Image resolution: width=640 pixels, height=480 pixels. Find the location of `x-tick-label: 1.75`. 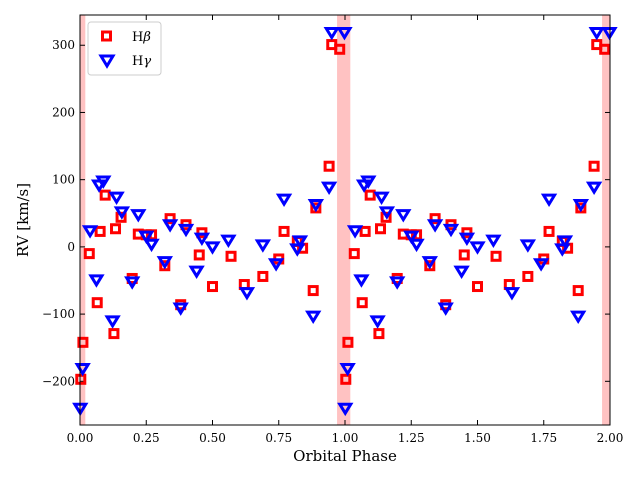

x-tick-label: 1.75 is located at coordinates (543, 438).